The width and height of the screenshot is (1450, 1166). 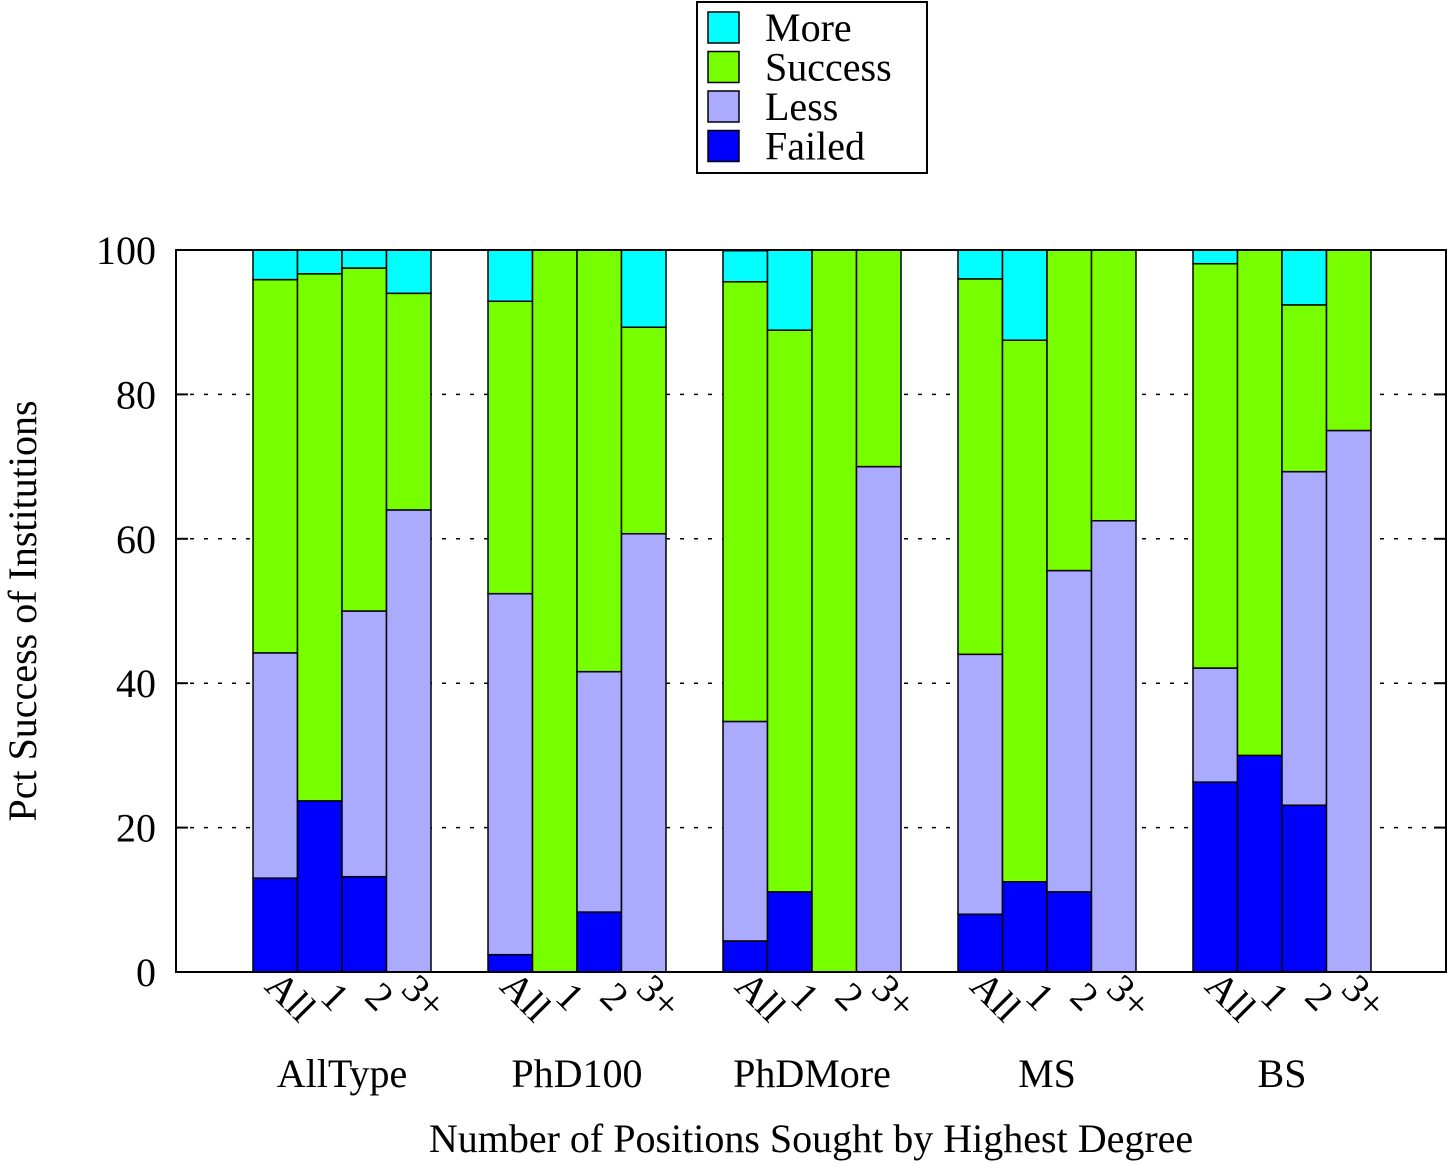 What do you see at coordinates (136, 539) in the screenshot?
I see `y-tick-label: 60` at bounding box center [136, 539].